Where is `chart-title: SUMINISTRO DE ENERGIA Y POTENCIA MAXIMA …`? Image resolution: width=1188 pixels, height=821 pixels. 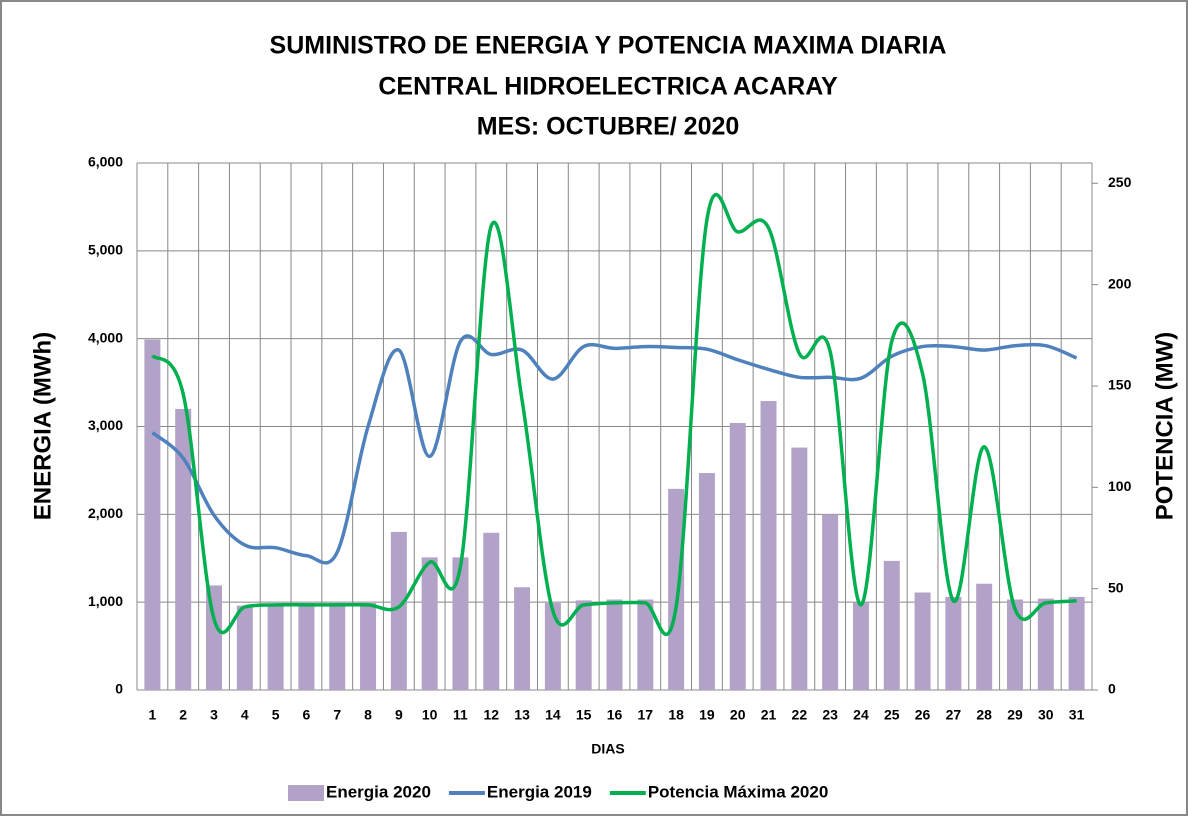
chart-title: SUMINISTRO DE ENERGIA Y POTENCIA MAXIMA … is located at coordinates (608, 46).